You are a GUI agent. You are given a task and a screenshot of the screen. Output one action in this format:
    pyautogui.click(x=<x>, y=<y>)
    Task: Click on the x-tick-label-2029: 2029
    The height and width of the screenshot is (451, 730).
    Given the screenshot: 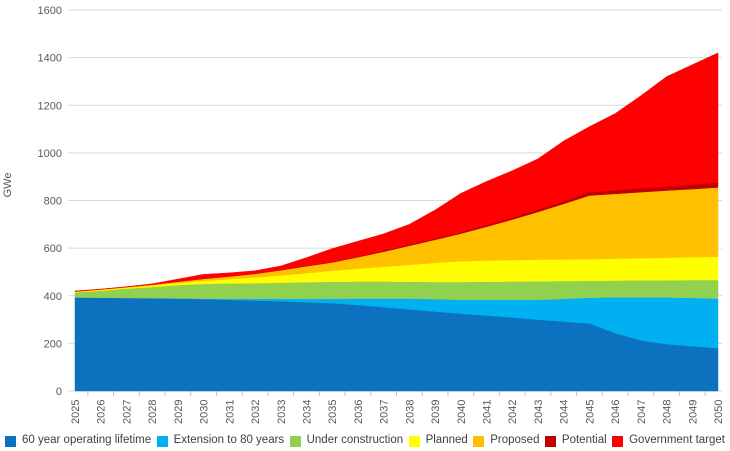 What is the action you would take?
    pyautogui.click(x=179, y=412)
    